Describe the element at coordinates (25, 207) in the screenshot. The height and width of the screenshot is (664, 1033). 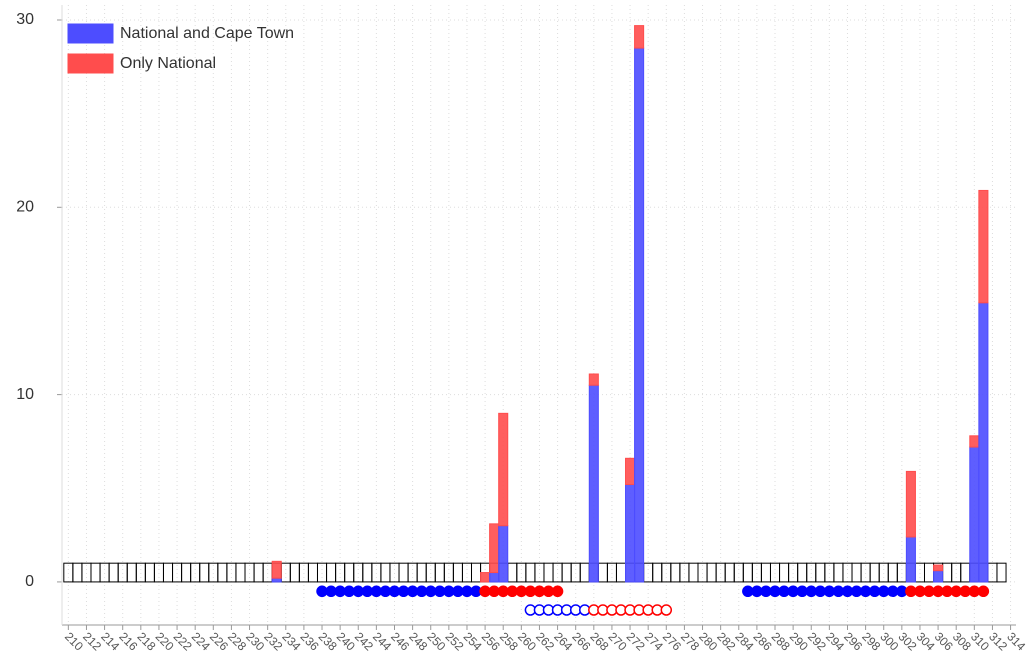
I see `y-tick-label: 20` at that location.